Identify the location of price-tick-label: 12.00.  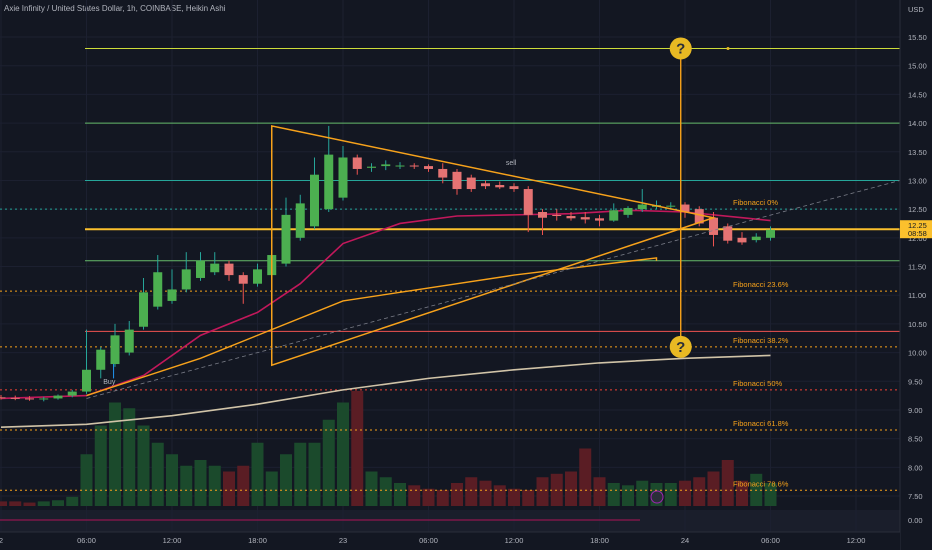
(917, 238).